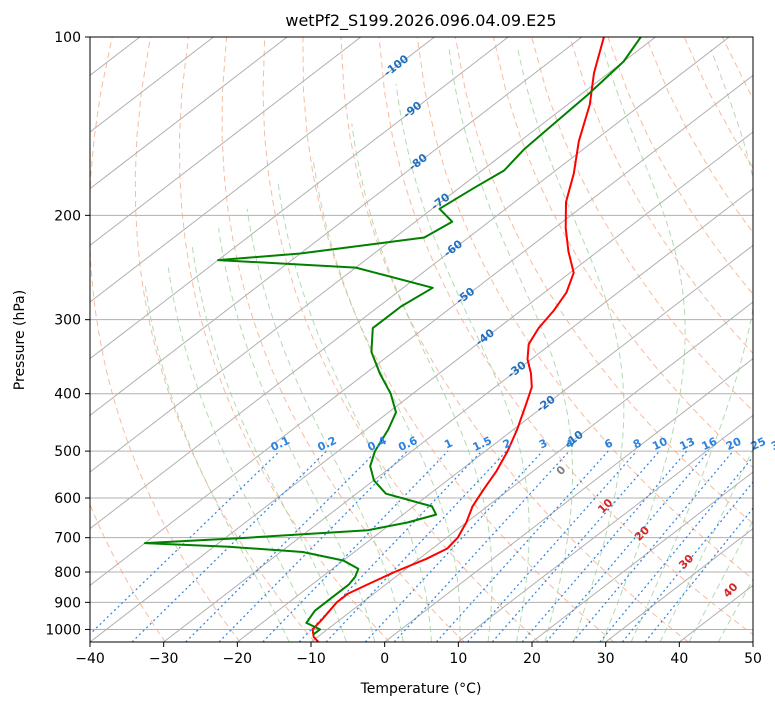  What do you see at coordinates (67, 216) in the screenshot?
I see `y-tick-label: 200` at bounding box center [67, 216].